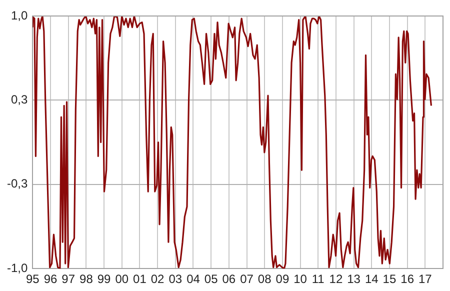 This screenshot has width=450, height=291. Describe the element at coordinates (122, 279) in the screenshot. I see `x-tick-label: 00` at that location.